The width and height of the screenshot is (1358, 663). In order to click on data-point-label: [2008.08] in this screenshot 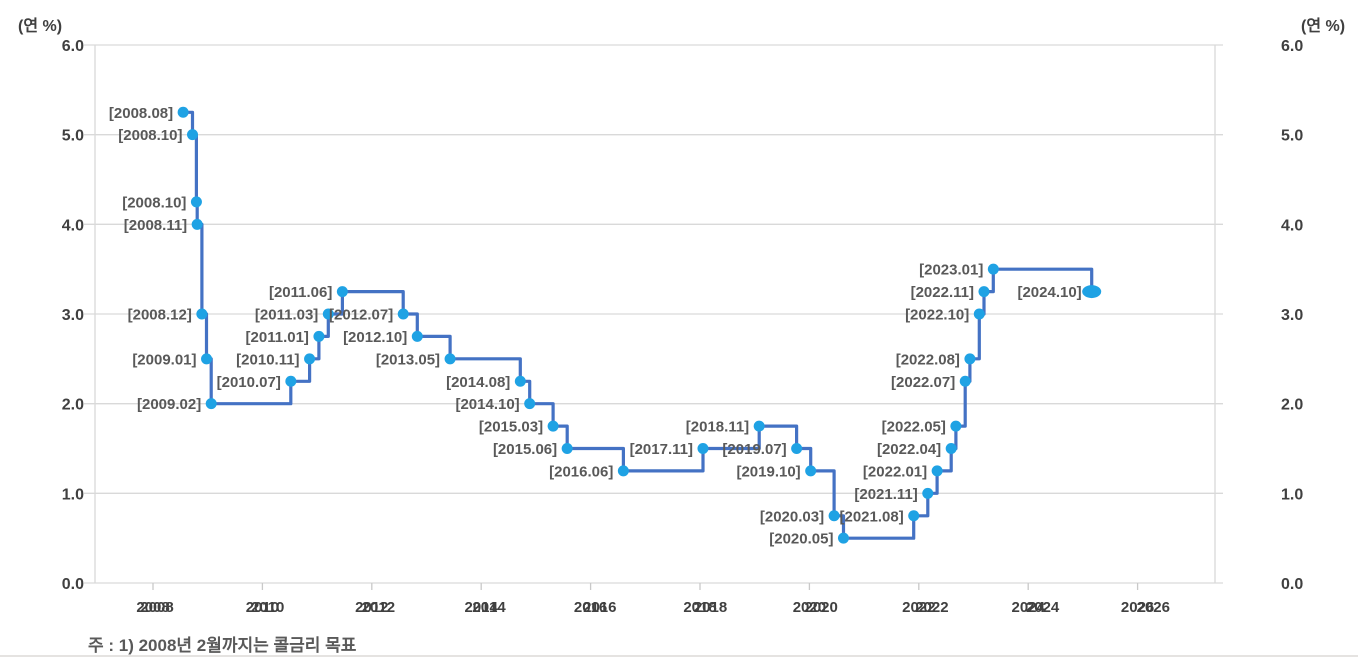, I will do `click(141, 113)`.